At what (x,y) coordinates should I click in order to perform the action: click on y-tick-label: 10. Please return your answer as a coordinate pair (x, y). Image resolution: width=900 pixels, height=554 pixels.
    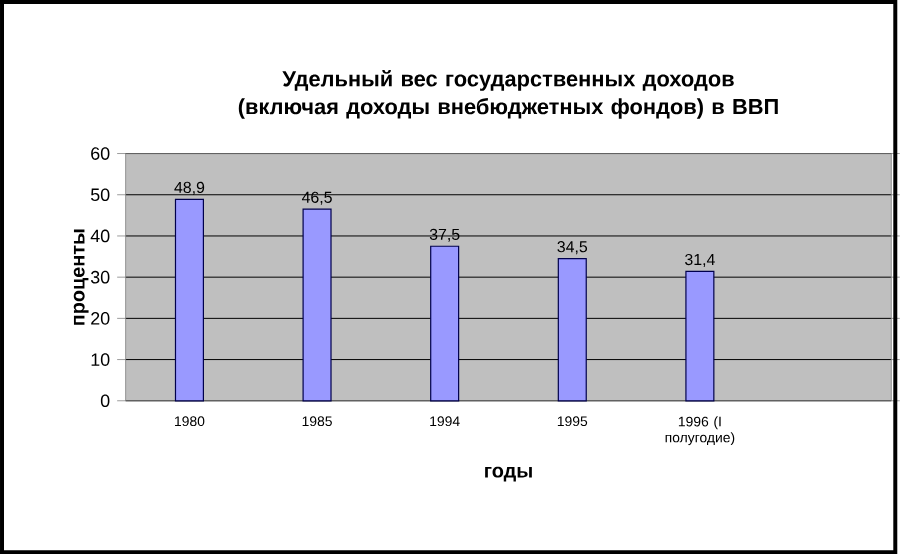
    Looking at the image, I should click on (100, 359).